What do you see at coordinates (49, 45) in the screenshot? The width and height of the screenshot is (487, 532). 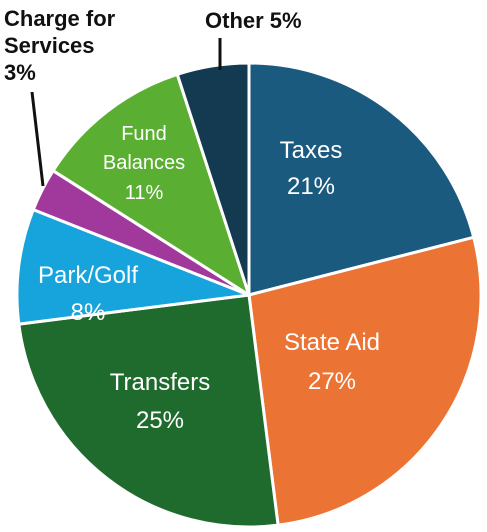 I see `charge-label-line2: Services` at bounding box center [49, 45].